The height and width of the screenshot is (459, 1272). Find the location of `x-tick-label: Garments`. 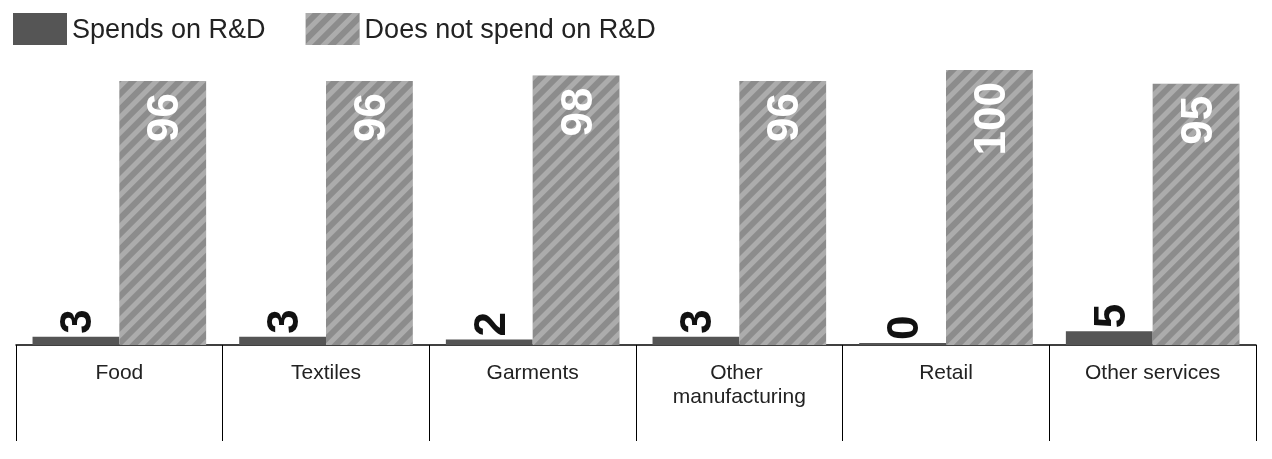

x-tick-label: Garments is located at coordinates (532, 371).